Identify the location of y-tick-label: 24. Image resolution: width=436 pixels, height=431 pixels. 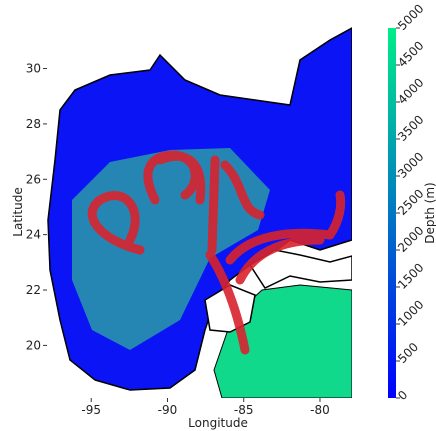
(33, 235).